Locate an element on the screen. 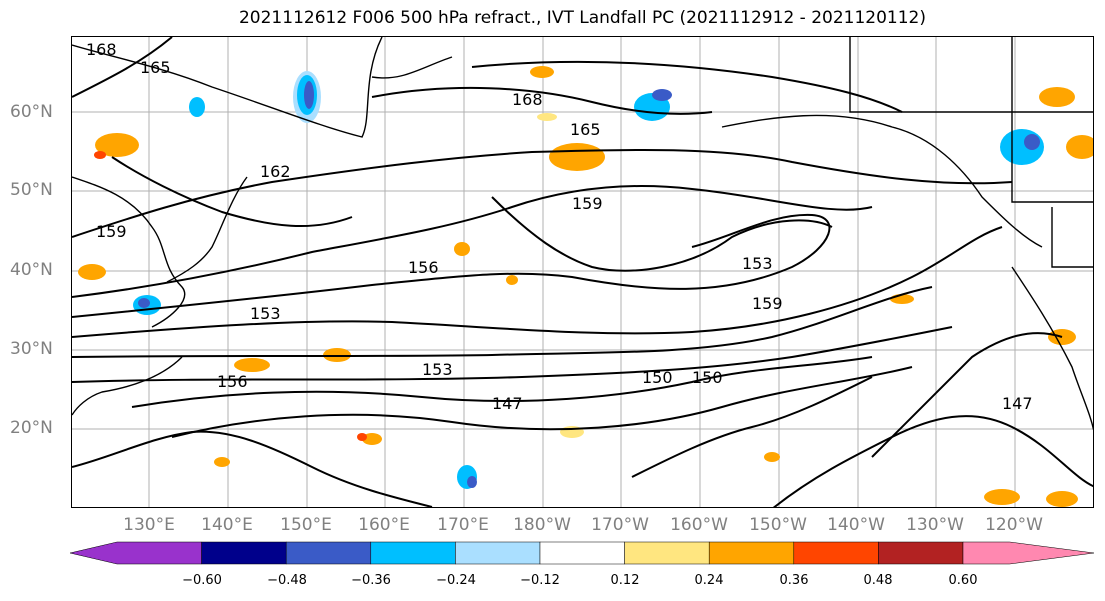 The width and height of the screenshot is (1105, 601). lon-label-150e: 150°E is located at coordinates (306, 525).